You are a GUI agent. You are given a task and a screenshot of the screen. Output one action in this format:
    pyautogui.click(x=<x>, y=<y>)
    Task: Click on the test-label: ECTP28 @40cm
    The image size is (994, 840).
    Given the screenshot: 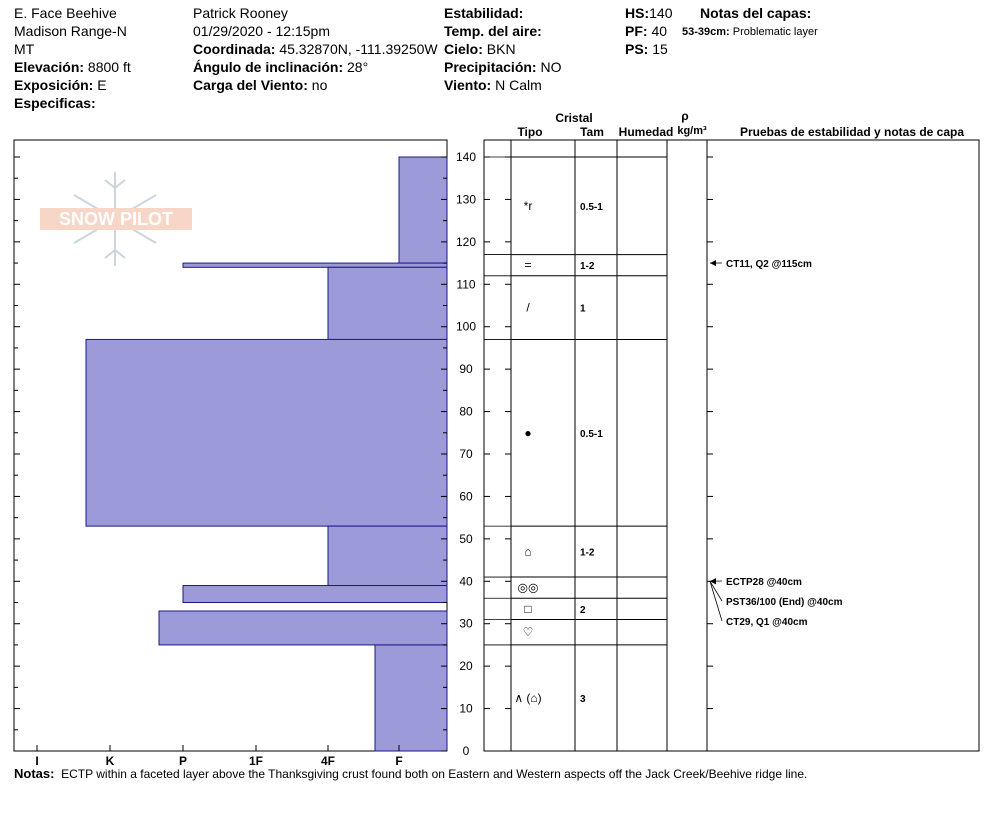 What is the action you would take?
    pyautogui.click(x=764, y=582)
    